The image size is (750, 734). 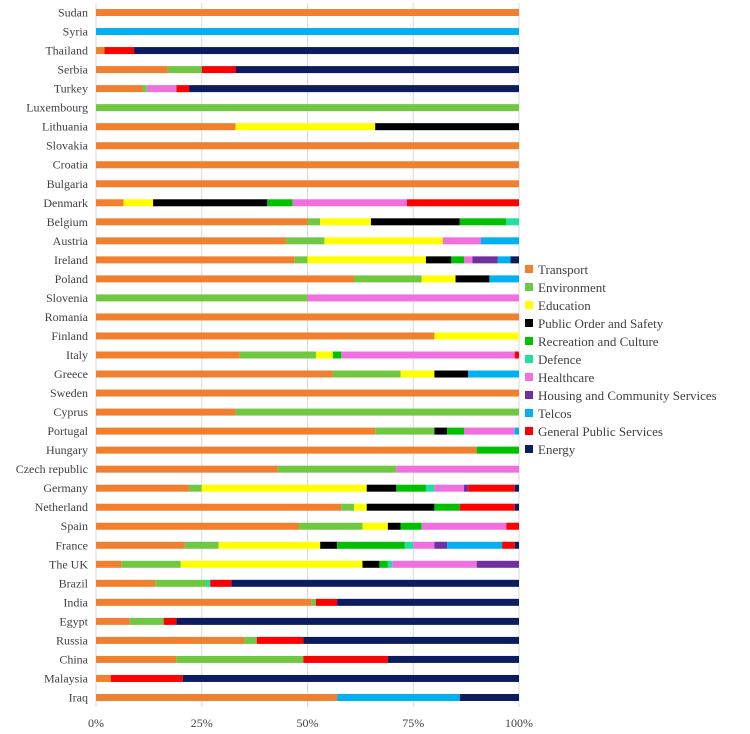 I want to click on category-label: Austria, so click(x=71, y=241).